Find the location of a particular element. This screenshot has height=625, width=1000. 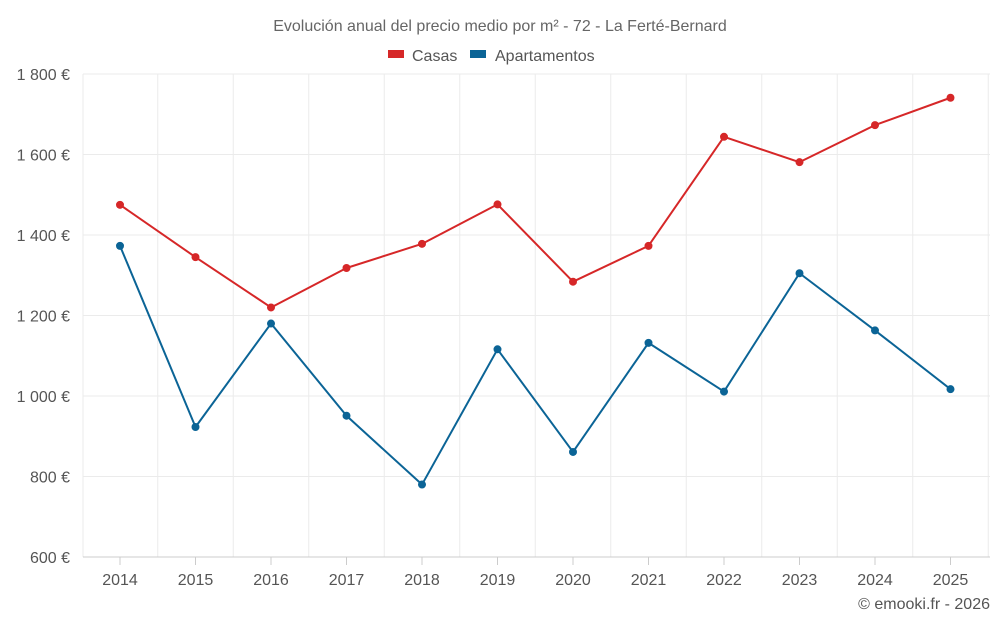

y-tick-label: 800 € is located at coordinates (50, 478).